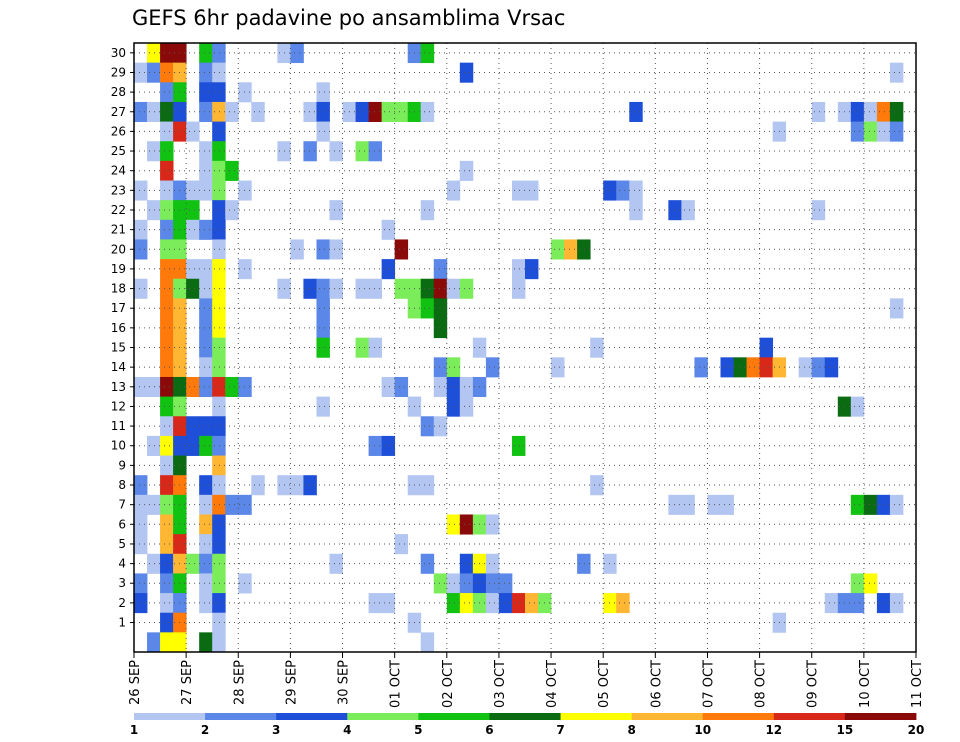 The height and width of the screenshot is (742, 960). What do you see at coordinates (187, 682) in the screenshot?
I see `x-tick-label: 27 SEP` at bounding box center [187, 682].